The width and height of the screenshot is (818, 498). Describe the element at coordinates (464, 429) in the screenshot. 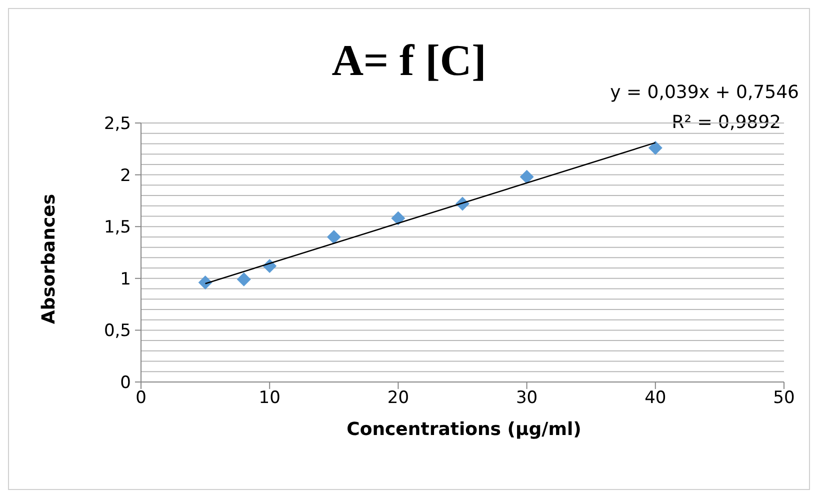

I see `x-axis-title: Concentrations (µg/ml)` at that location.